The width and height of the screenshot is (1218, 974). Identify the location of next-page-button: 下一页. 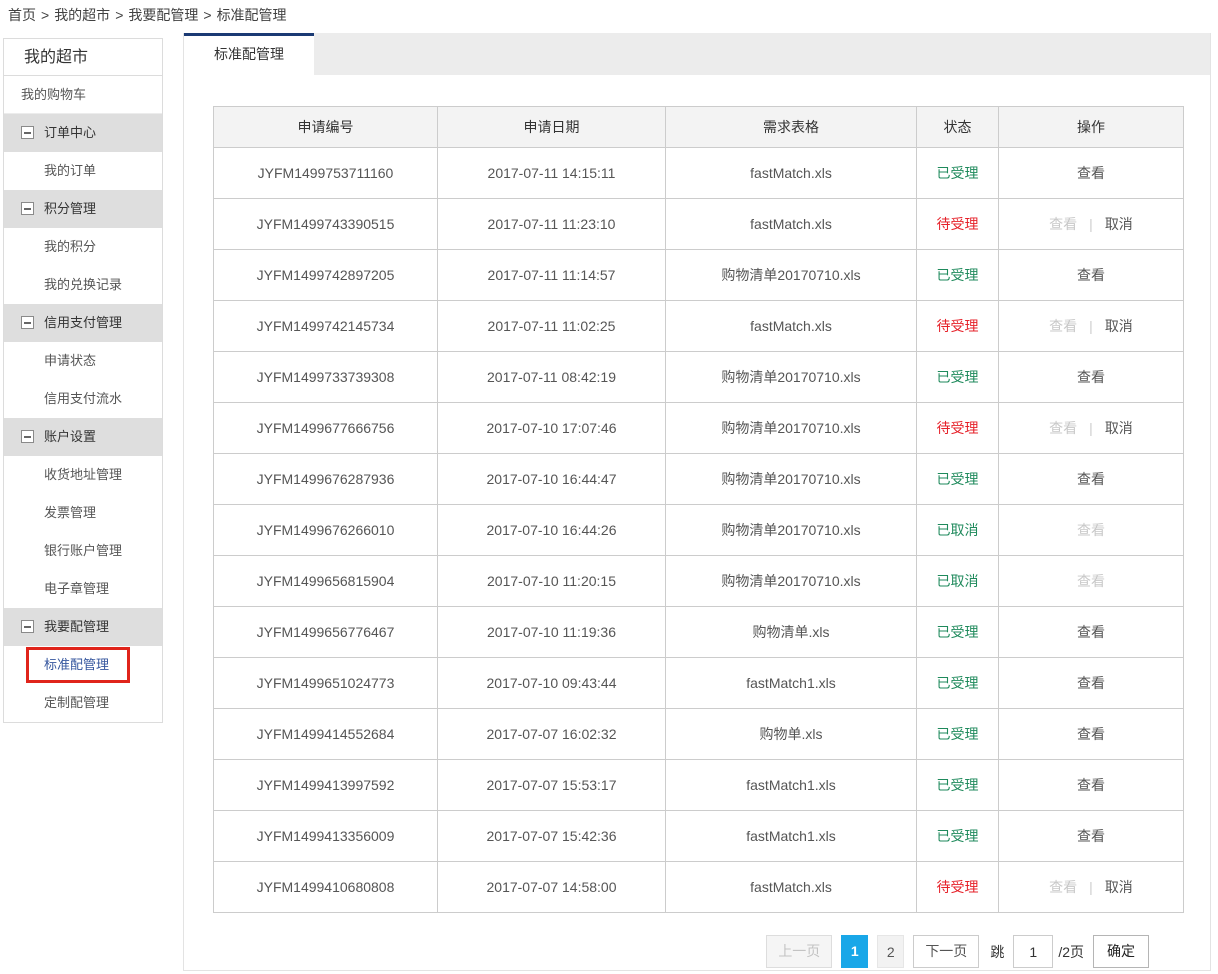
(946, 951).